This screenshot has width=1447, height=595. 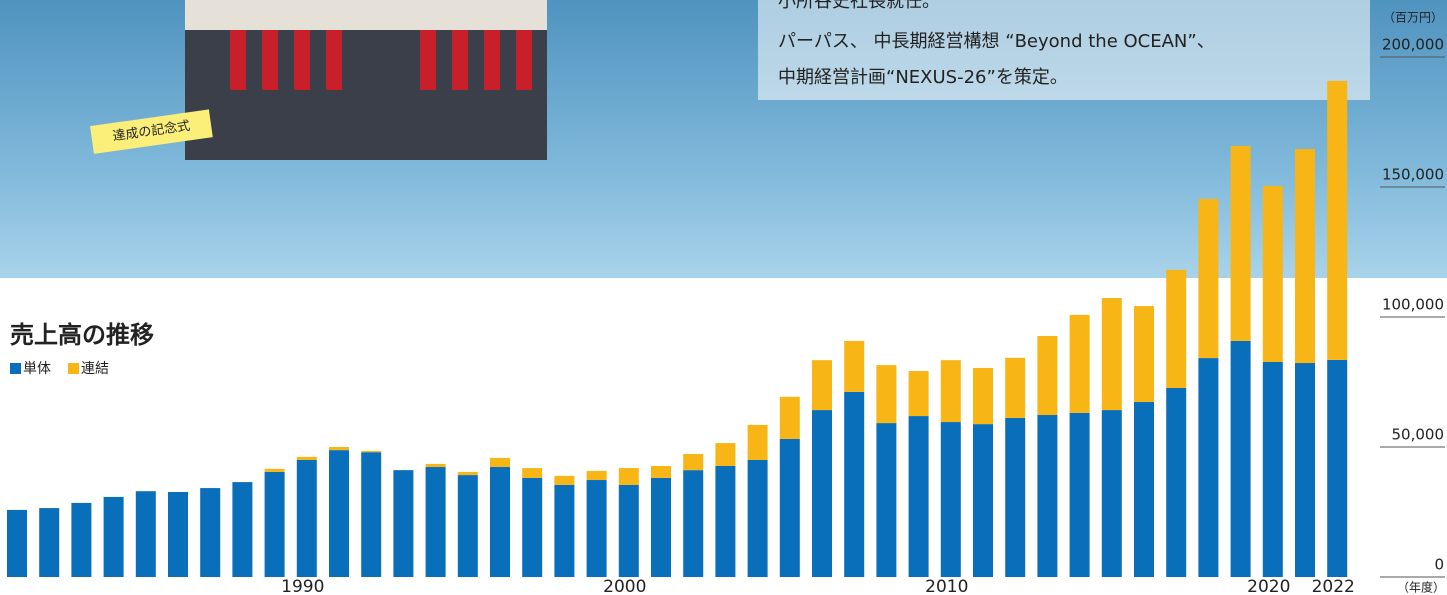 What do you see at coordinates (996, 41) in the screenshot?
I see `note-line: パーパス、 中長期経営構想 “Beyond the OCEAN”、` at bounding box center [996, 41].